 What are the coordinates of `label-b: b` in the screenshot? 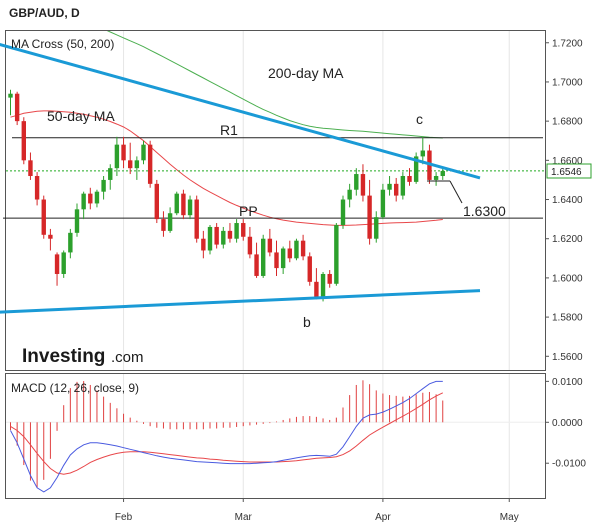 It's located at (307, 322).